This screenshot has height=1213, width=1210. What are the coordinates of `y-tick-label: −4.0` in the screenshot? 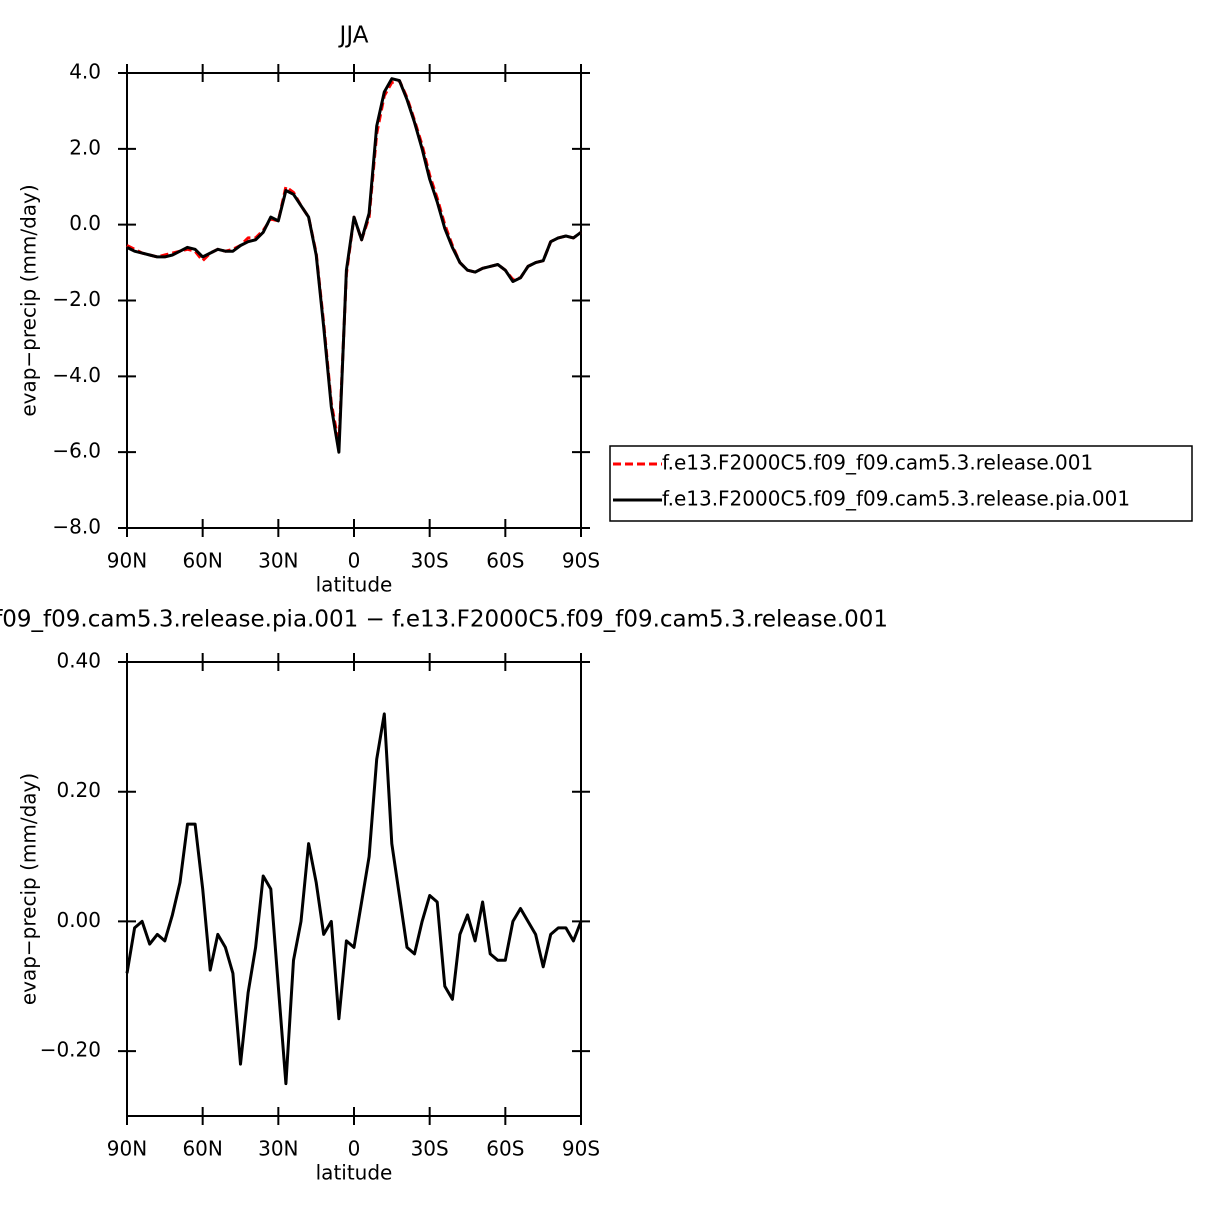 It's located at (76, 375).